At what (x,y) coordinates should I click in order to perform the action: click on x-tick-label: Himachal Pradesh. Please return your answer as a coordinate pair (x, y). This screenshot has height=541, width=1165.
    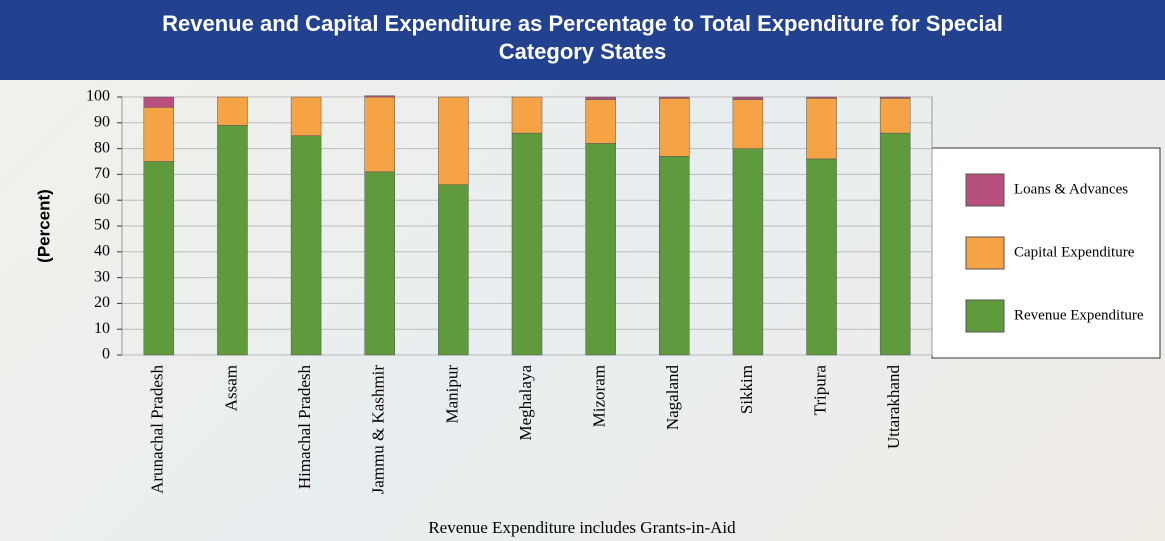
    Looking at the image, I should click on (304, 427).